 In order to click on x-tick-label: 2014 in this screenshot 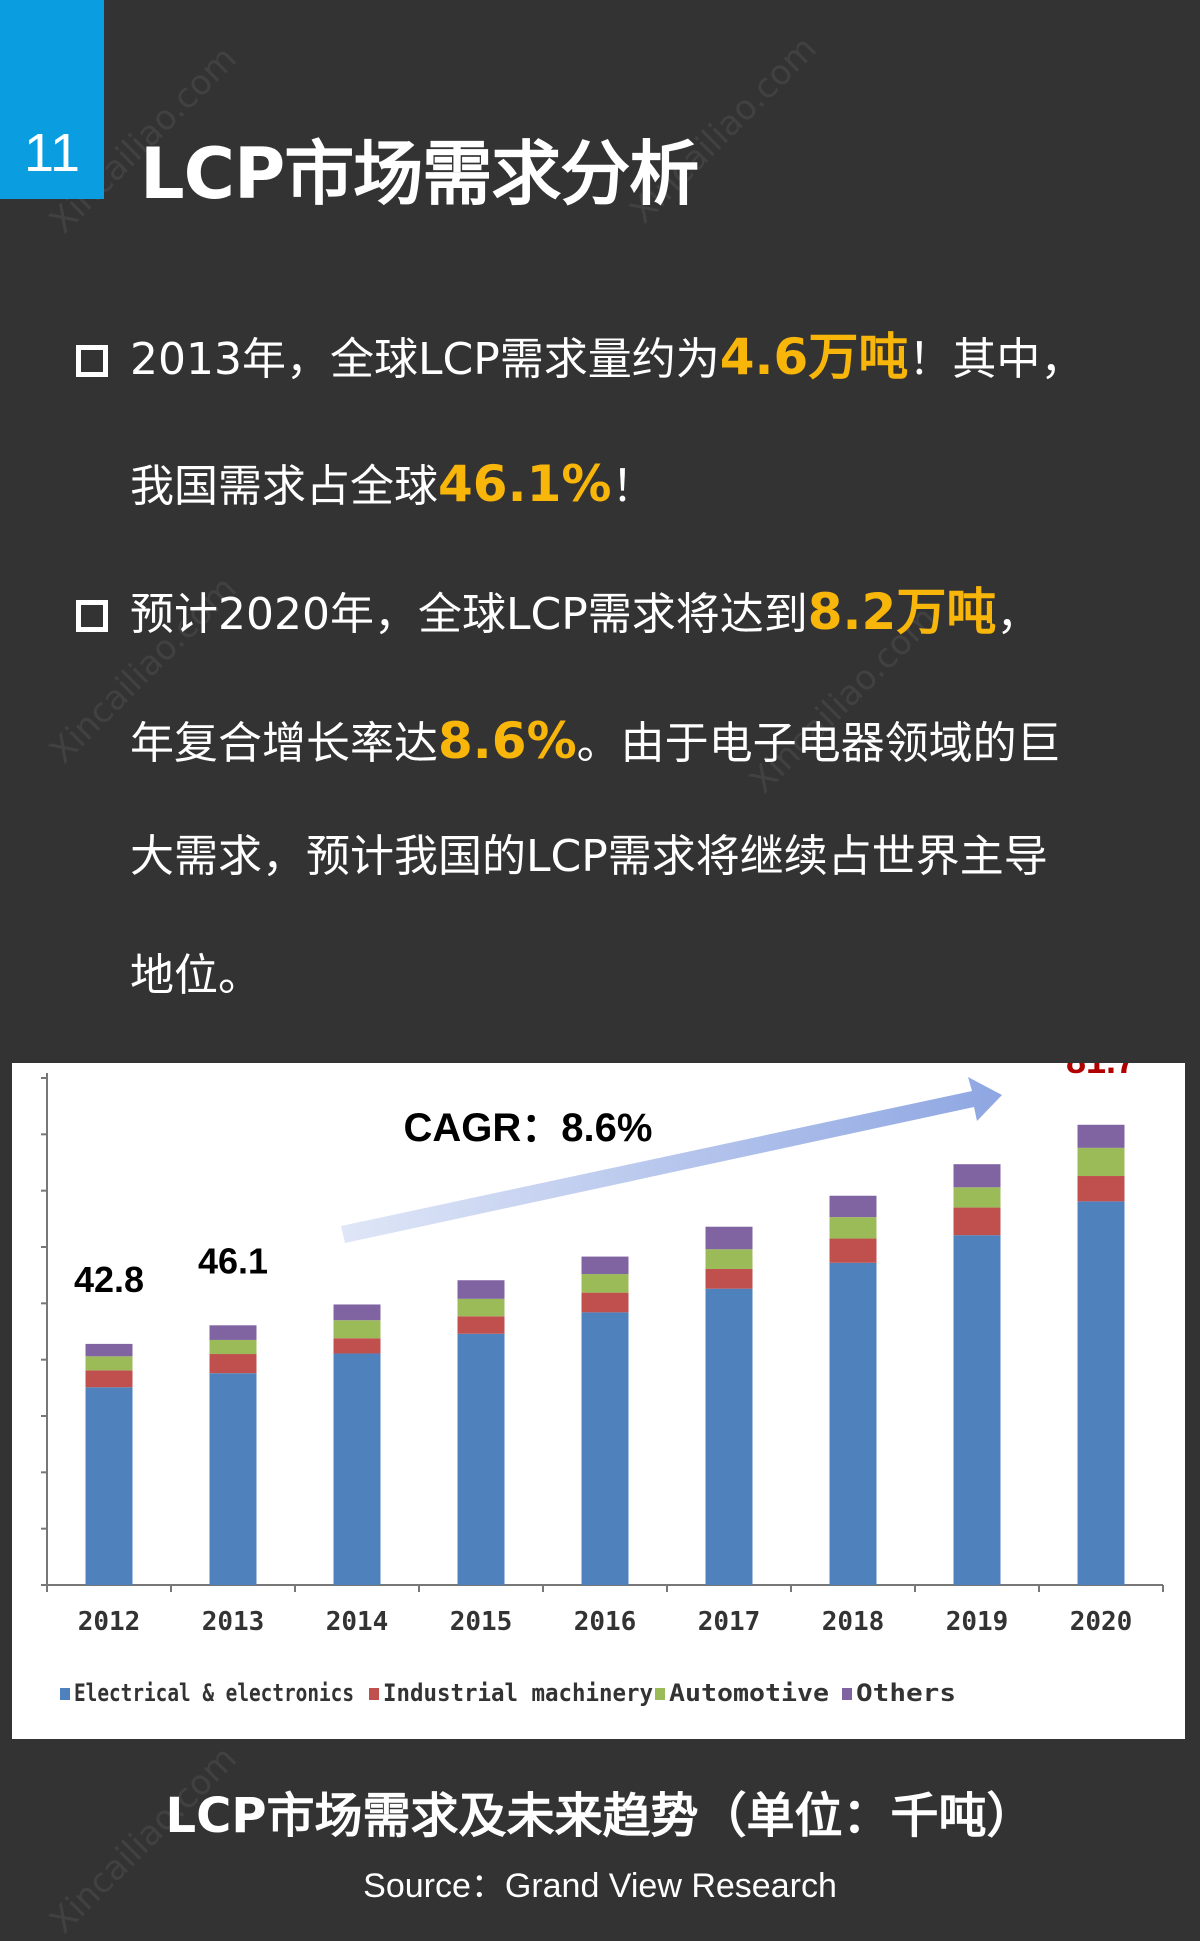, I will do `click(357, 1622)`.